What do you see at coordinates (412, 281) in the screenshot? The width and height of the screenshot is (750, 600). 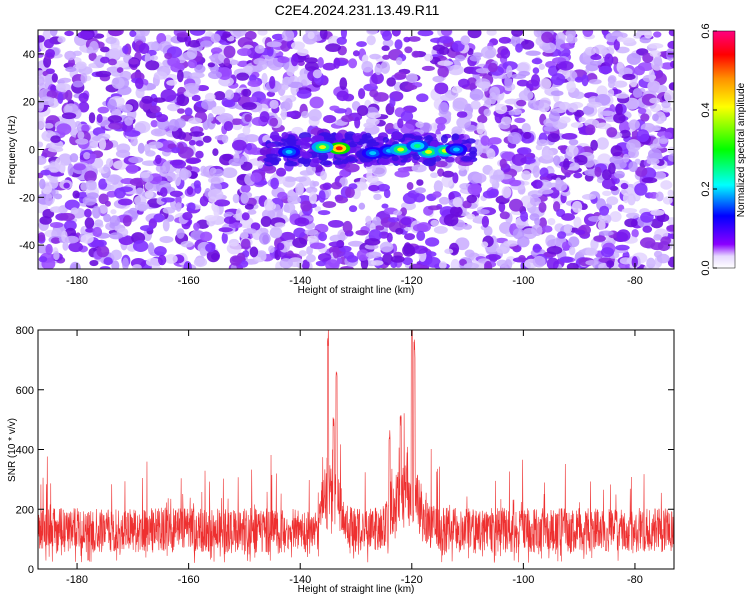 I see `heatmap-x-tick-label: -120` at bounding box center [412, 281].